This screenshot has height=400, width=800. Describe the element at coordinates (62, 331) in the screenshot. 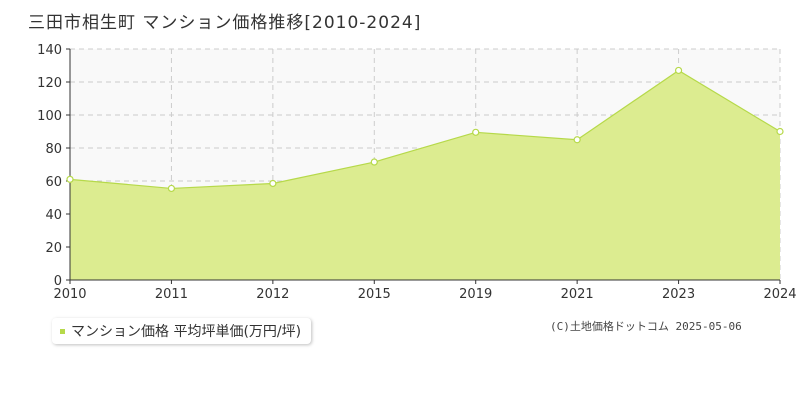

I see `legend-marker-icon` at that location.